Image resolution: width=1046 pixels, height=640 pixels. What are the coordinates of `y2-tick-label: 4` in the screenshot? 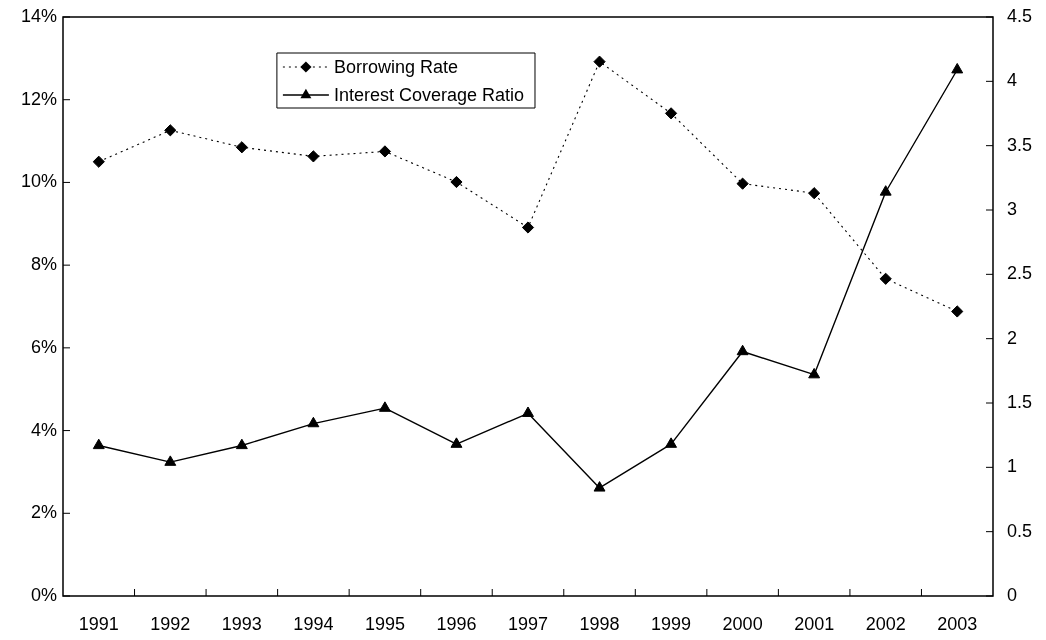 It's located at (1012, 80).